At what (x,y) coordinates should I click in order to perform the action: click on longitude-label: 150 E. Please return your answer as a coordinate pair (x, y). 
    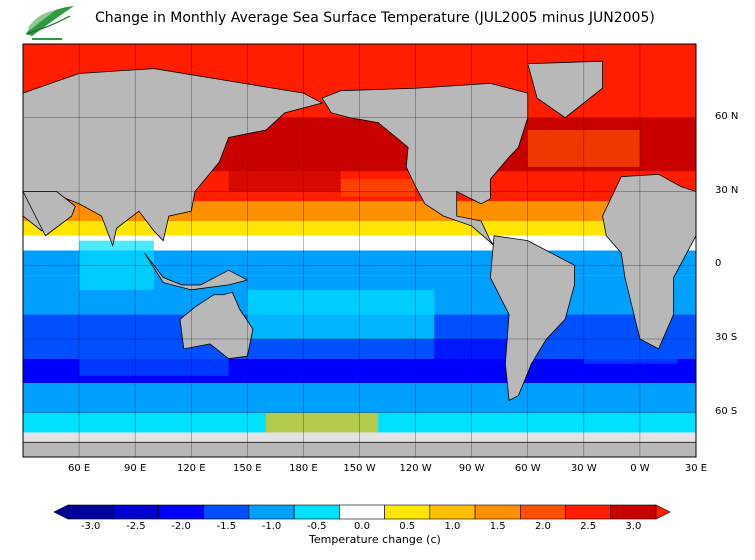
    Looking at the image, I should click on (247, 468).